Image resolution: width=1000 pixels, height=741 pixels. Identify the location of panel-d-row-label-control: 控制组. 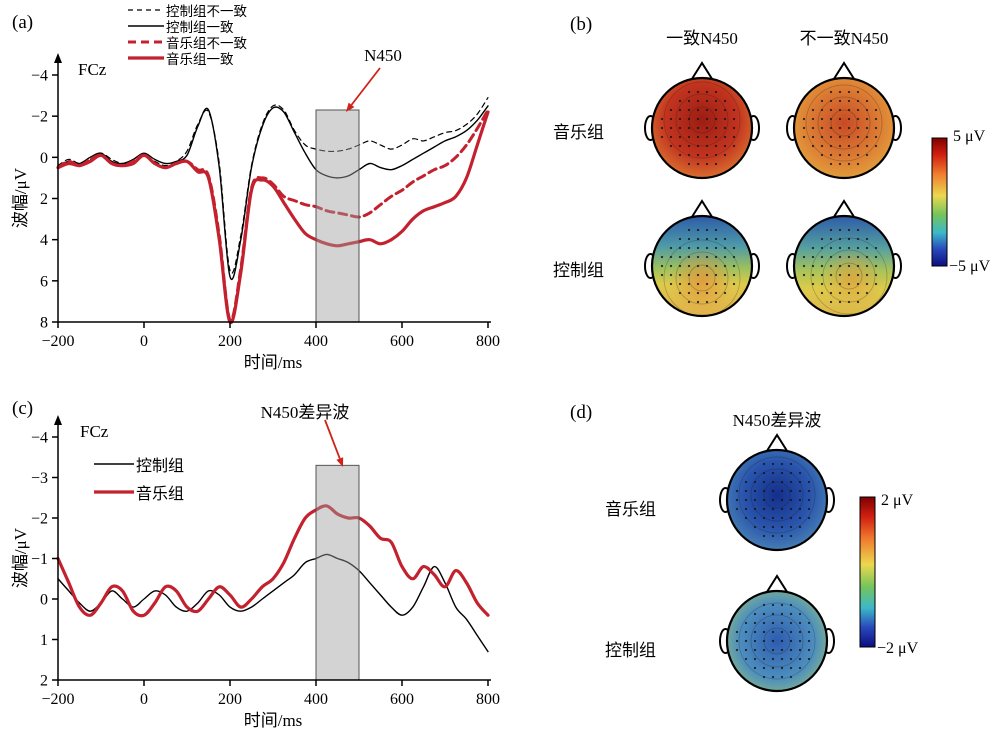
(630, 650).